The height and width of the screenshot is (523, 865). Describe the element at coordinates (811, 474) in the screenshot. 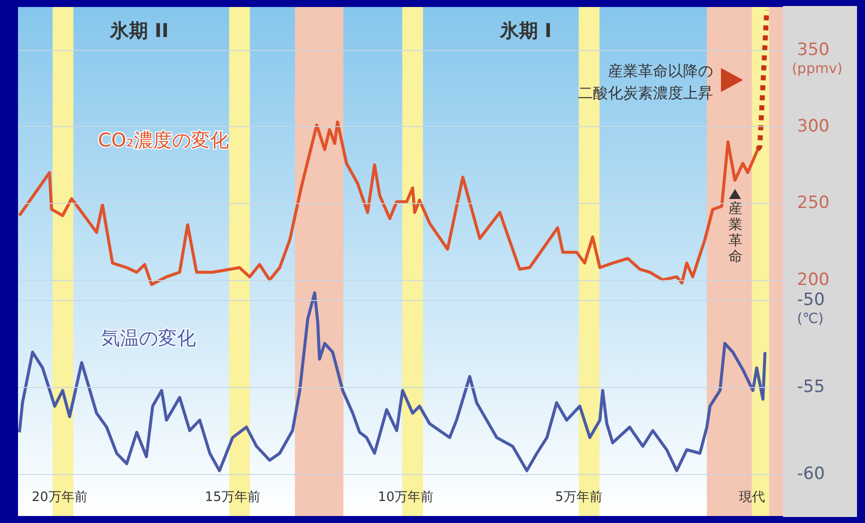

I see `y2-tick-label: -60` at that location.